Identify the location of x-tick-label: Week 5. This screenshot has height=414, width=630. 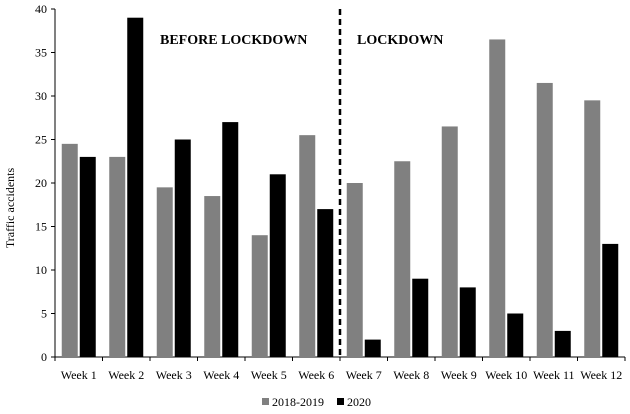
(269, 375).